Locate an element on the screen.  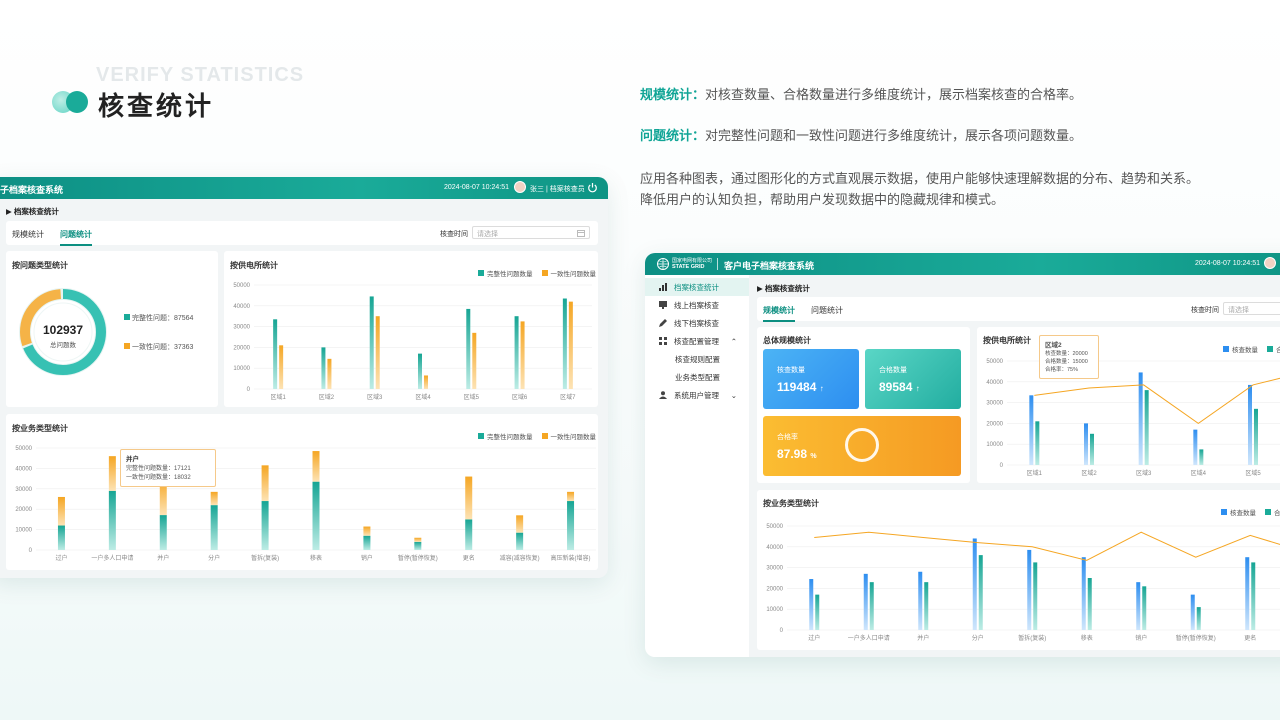
power-icon is located at coordinates (592, 187).